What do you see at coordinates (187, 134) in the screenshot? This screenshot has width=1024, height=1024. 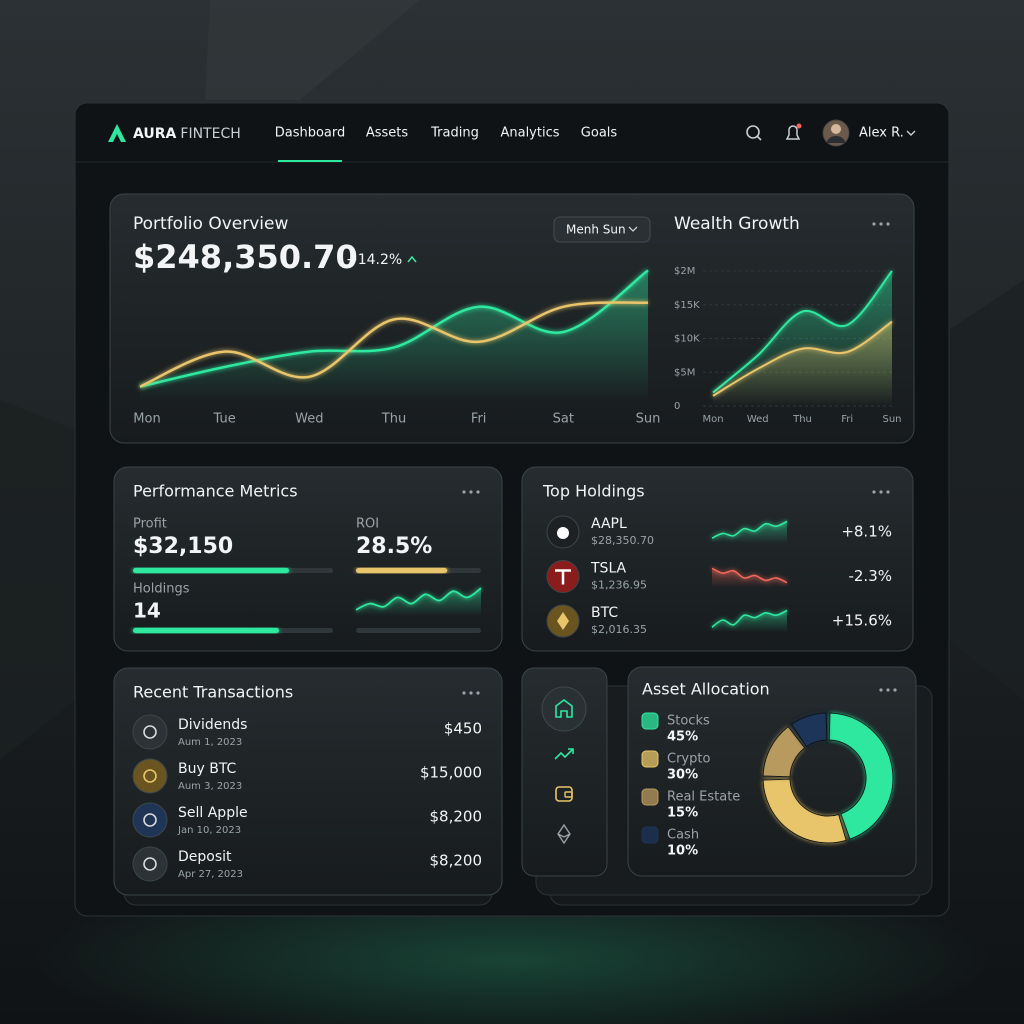 I see `brand: AURA FINTECH` at bounding box center [187, 134].